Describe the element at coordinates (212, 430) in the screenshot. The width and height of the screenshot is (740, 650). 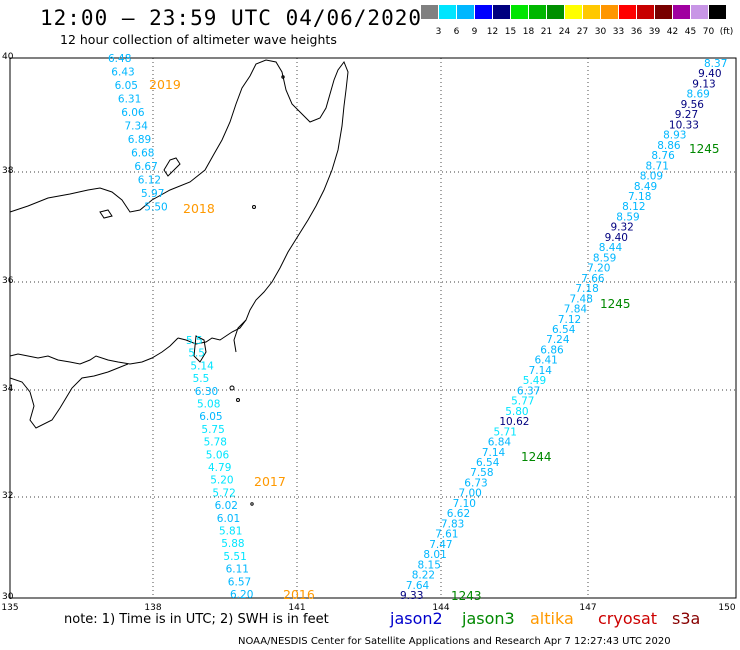
I see `wave-height-label: 5.75` at that location.